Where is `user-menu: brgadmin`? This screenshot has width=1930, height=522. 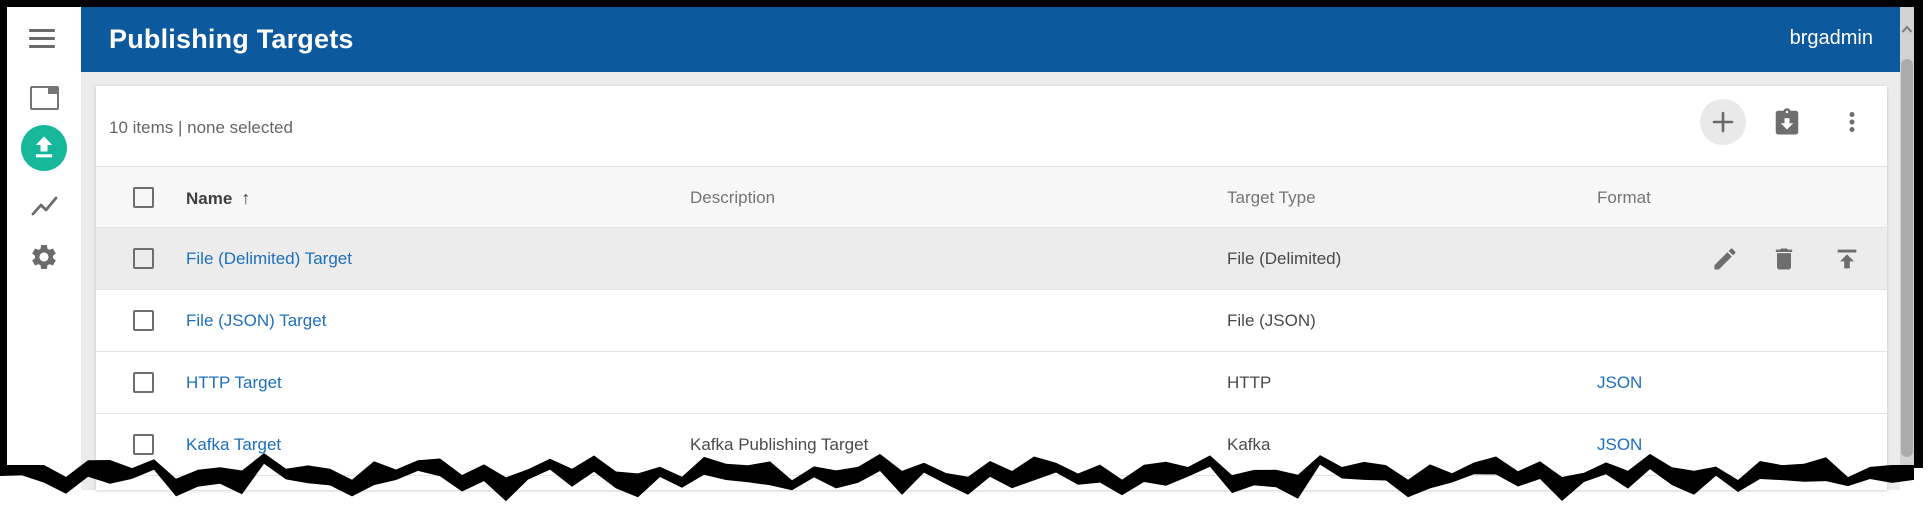 user-menu: brgadmin is located at coordinates (1831, 38).